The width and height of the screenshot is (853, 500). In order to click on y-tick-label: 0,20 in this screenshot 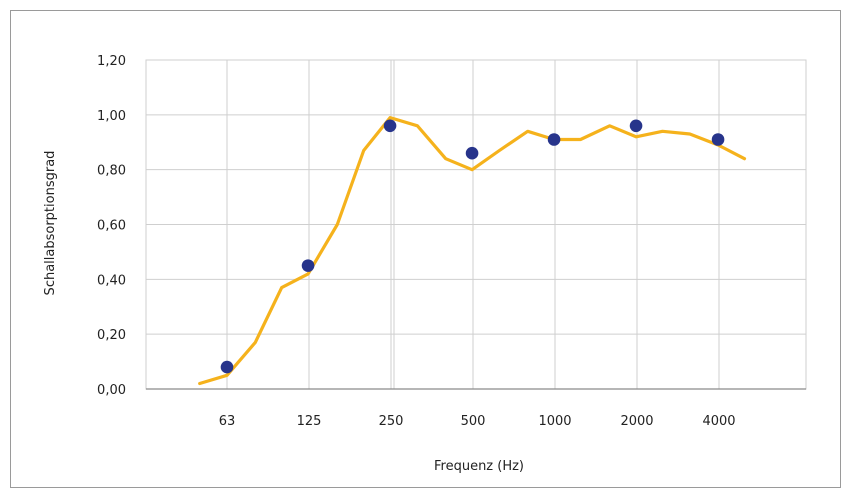, I will do `click(111, 335)`.